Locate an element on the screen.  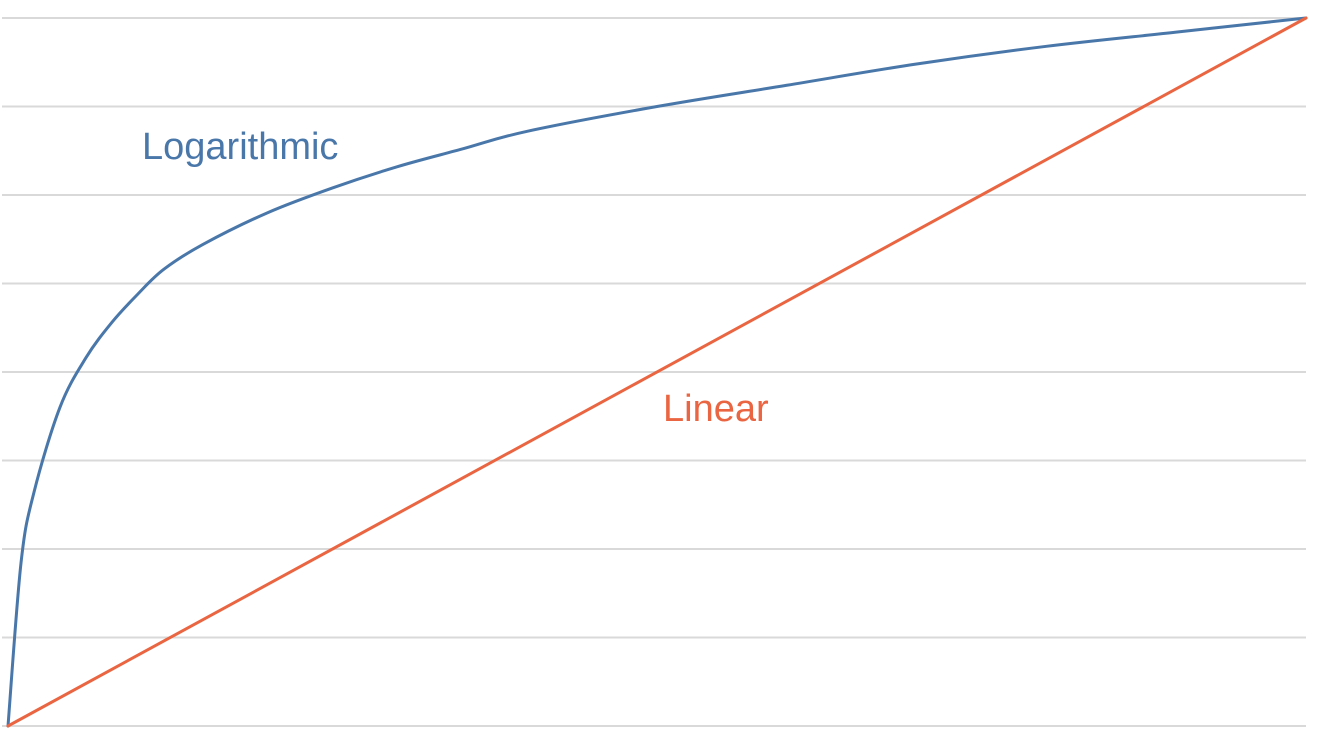
y-axis-ticks is located at coordinates (5, 372).